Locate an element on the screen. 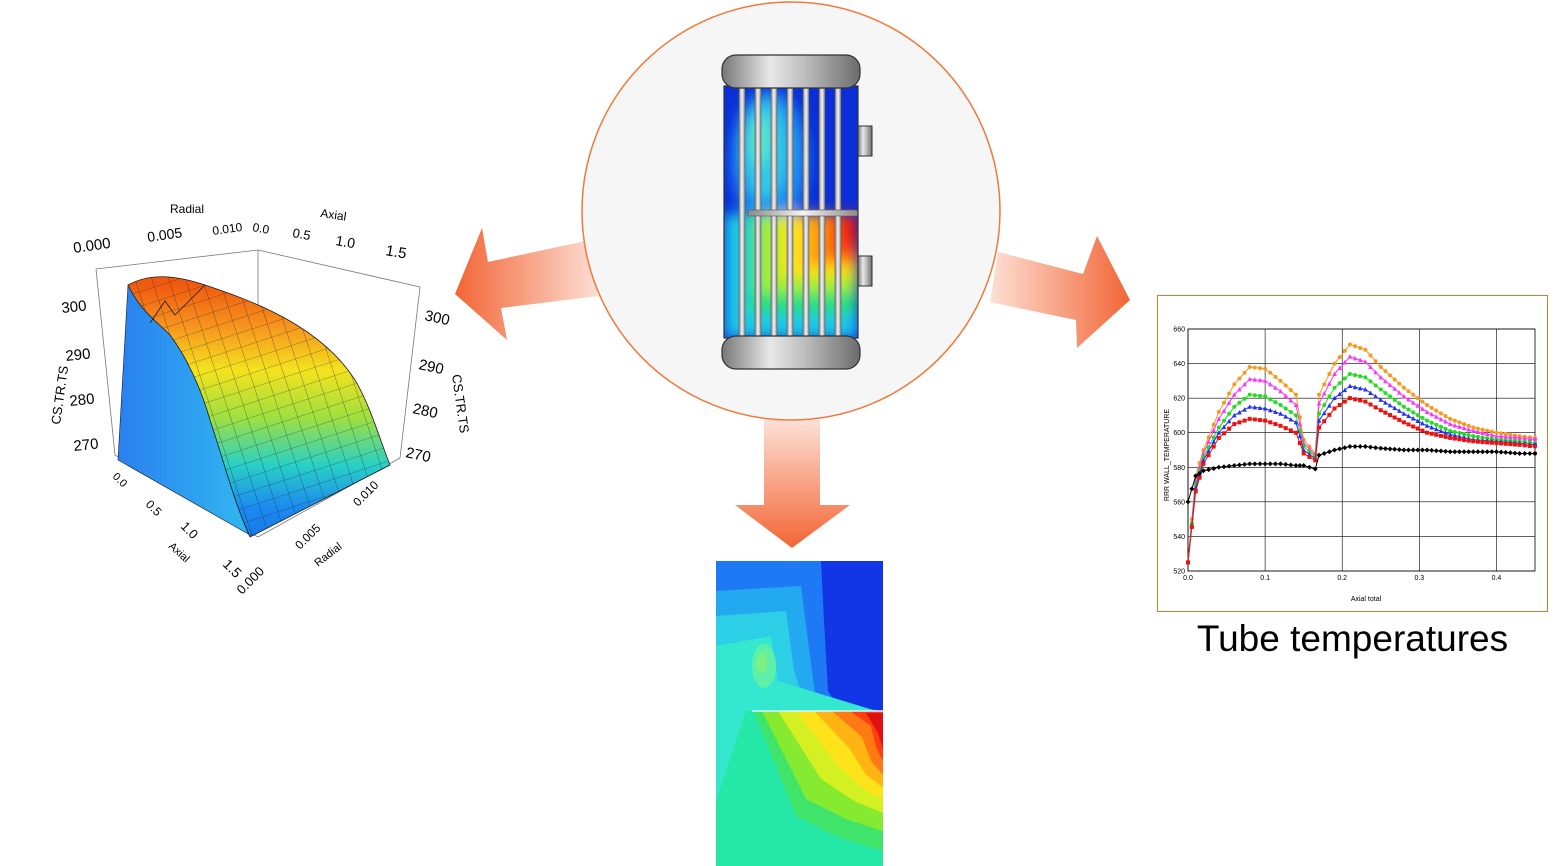 Image resolution: width=1559 pixels, height=866 pixels. axial-tick: 1.0 is located at coordinates (189, 530).